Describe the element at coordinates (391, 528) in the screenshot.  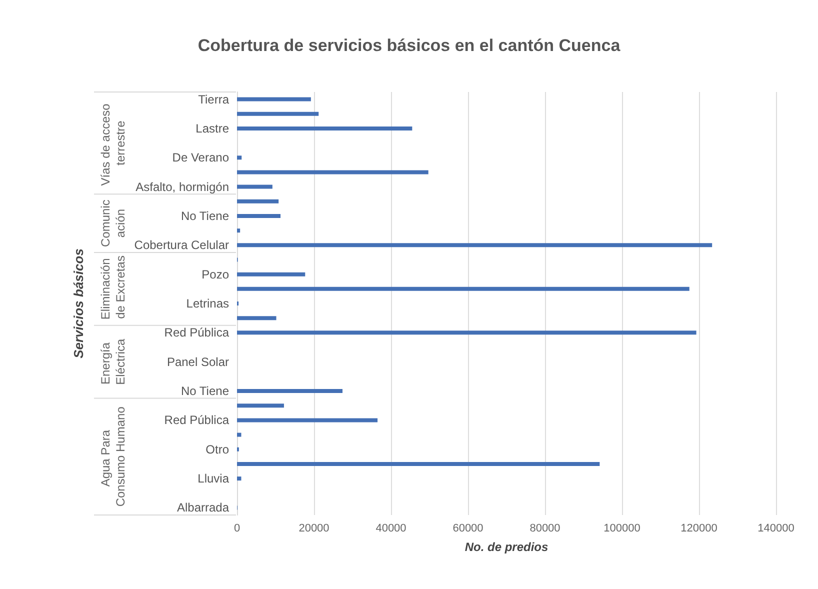
I see `x-tick-label: 40000` at that location.